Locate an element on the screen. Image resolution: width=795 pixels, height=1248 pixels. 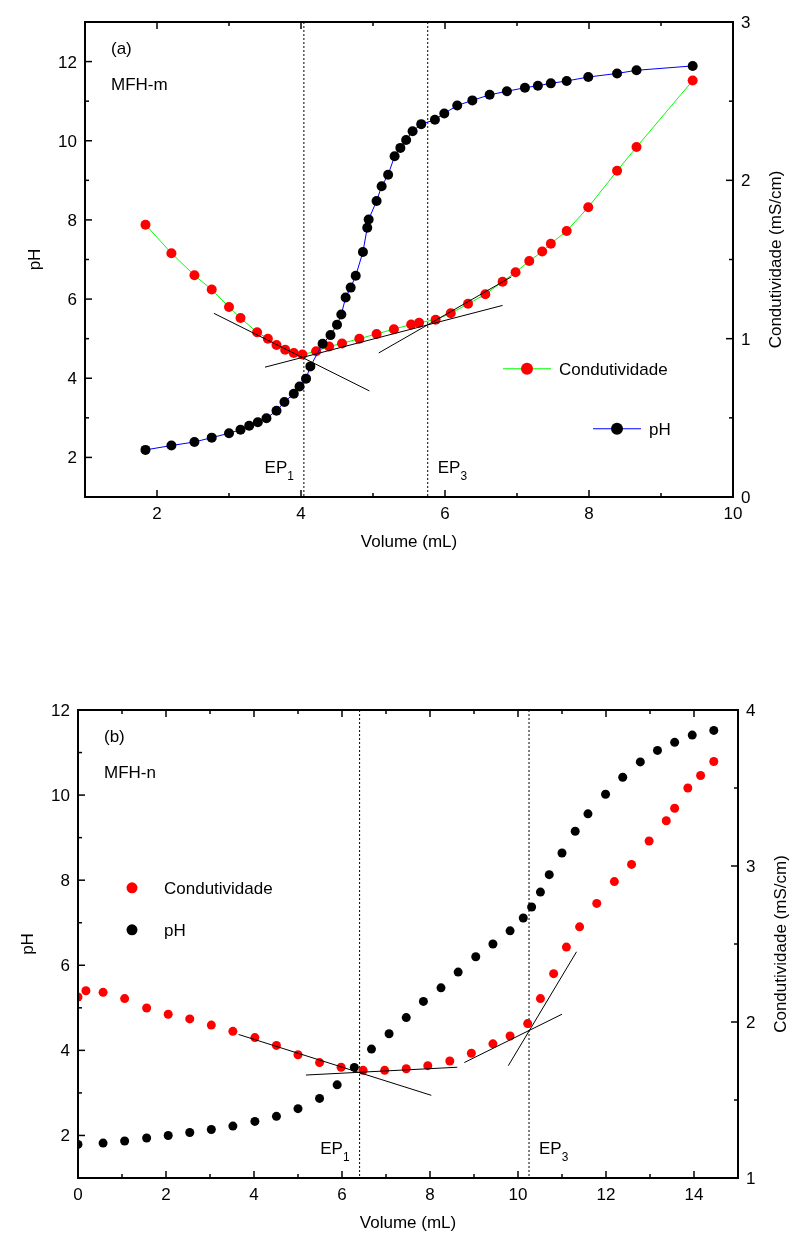
x-tick-label: 4 is located at coordinates (254, 1194).